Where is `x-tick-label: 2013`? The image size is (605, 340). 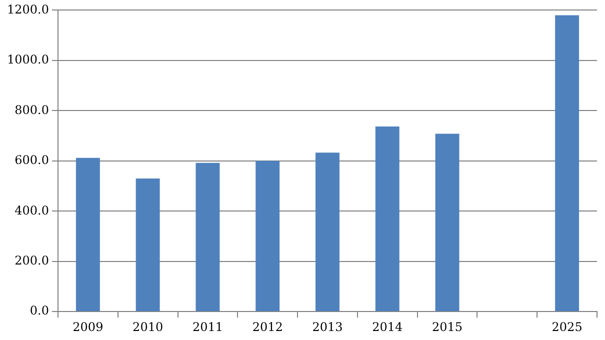 x-tick-label: 2013 is located at coordinates (327, 327).